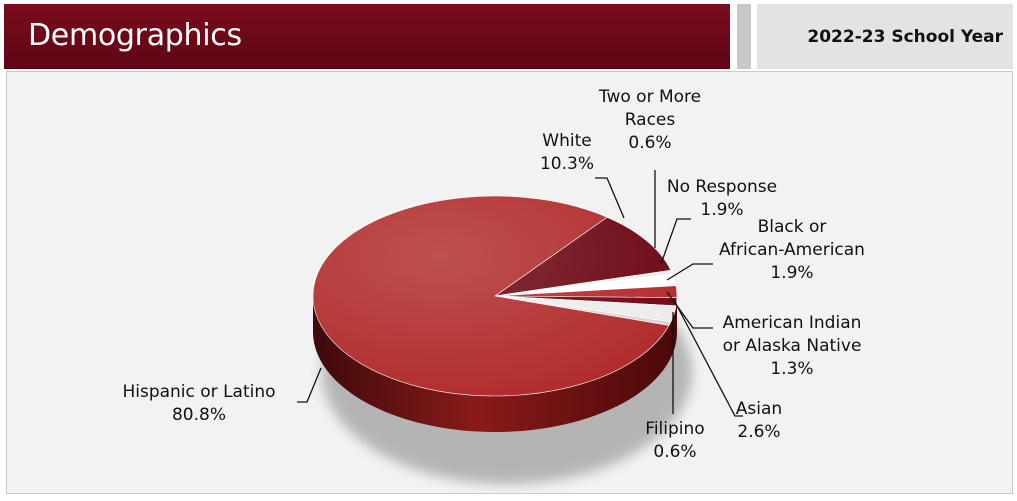  Describe the element at coordinates (567, 152) in the screenshot. I see `slice-label-white: White 10.3%` at that location.